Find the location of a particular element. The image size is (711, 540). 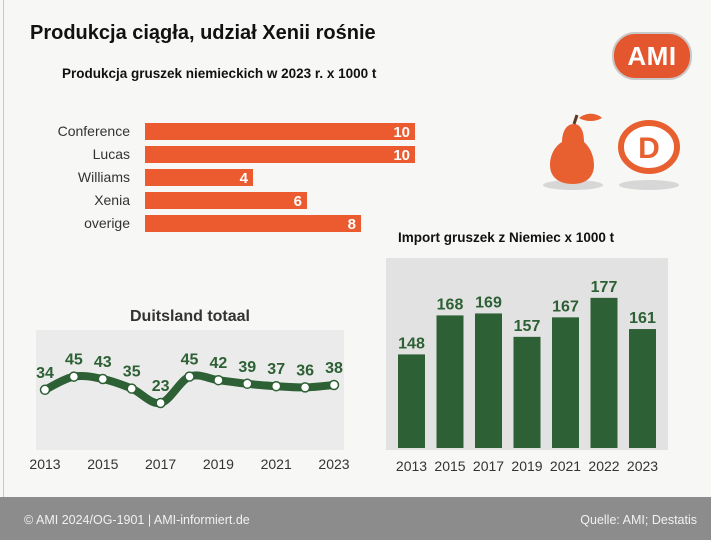

data-label: 39 is located at coordinates (247, 367).